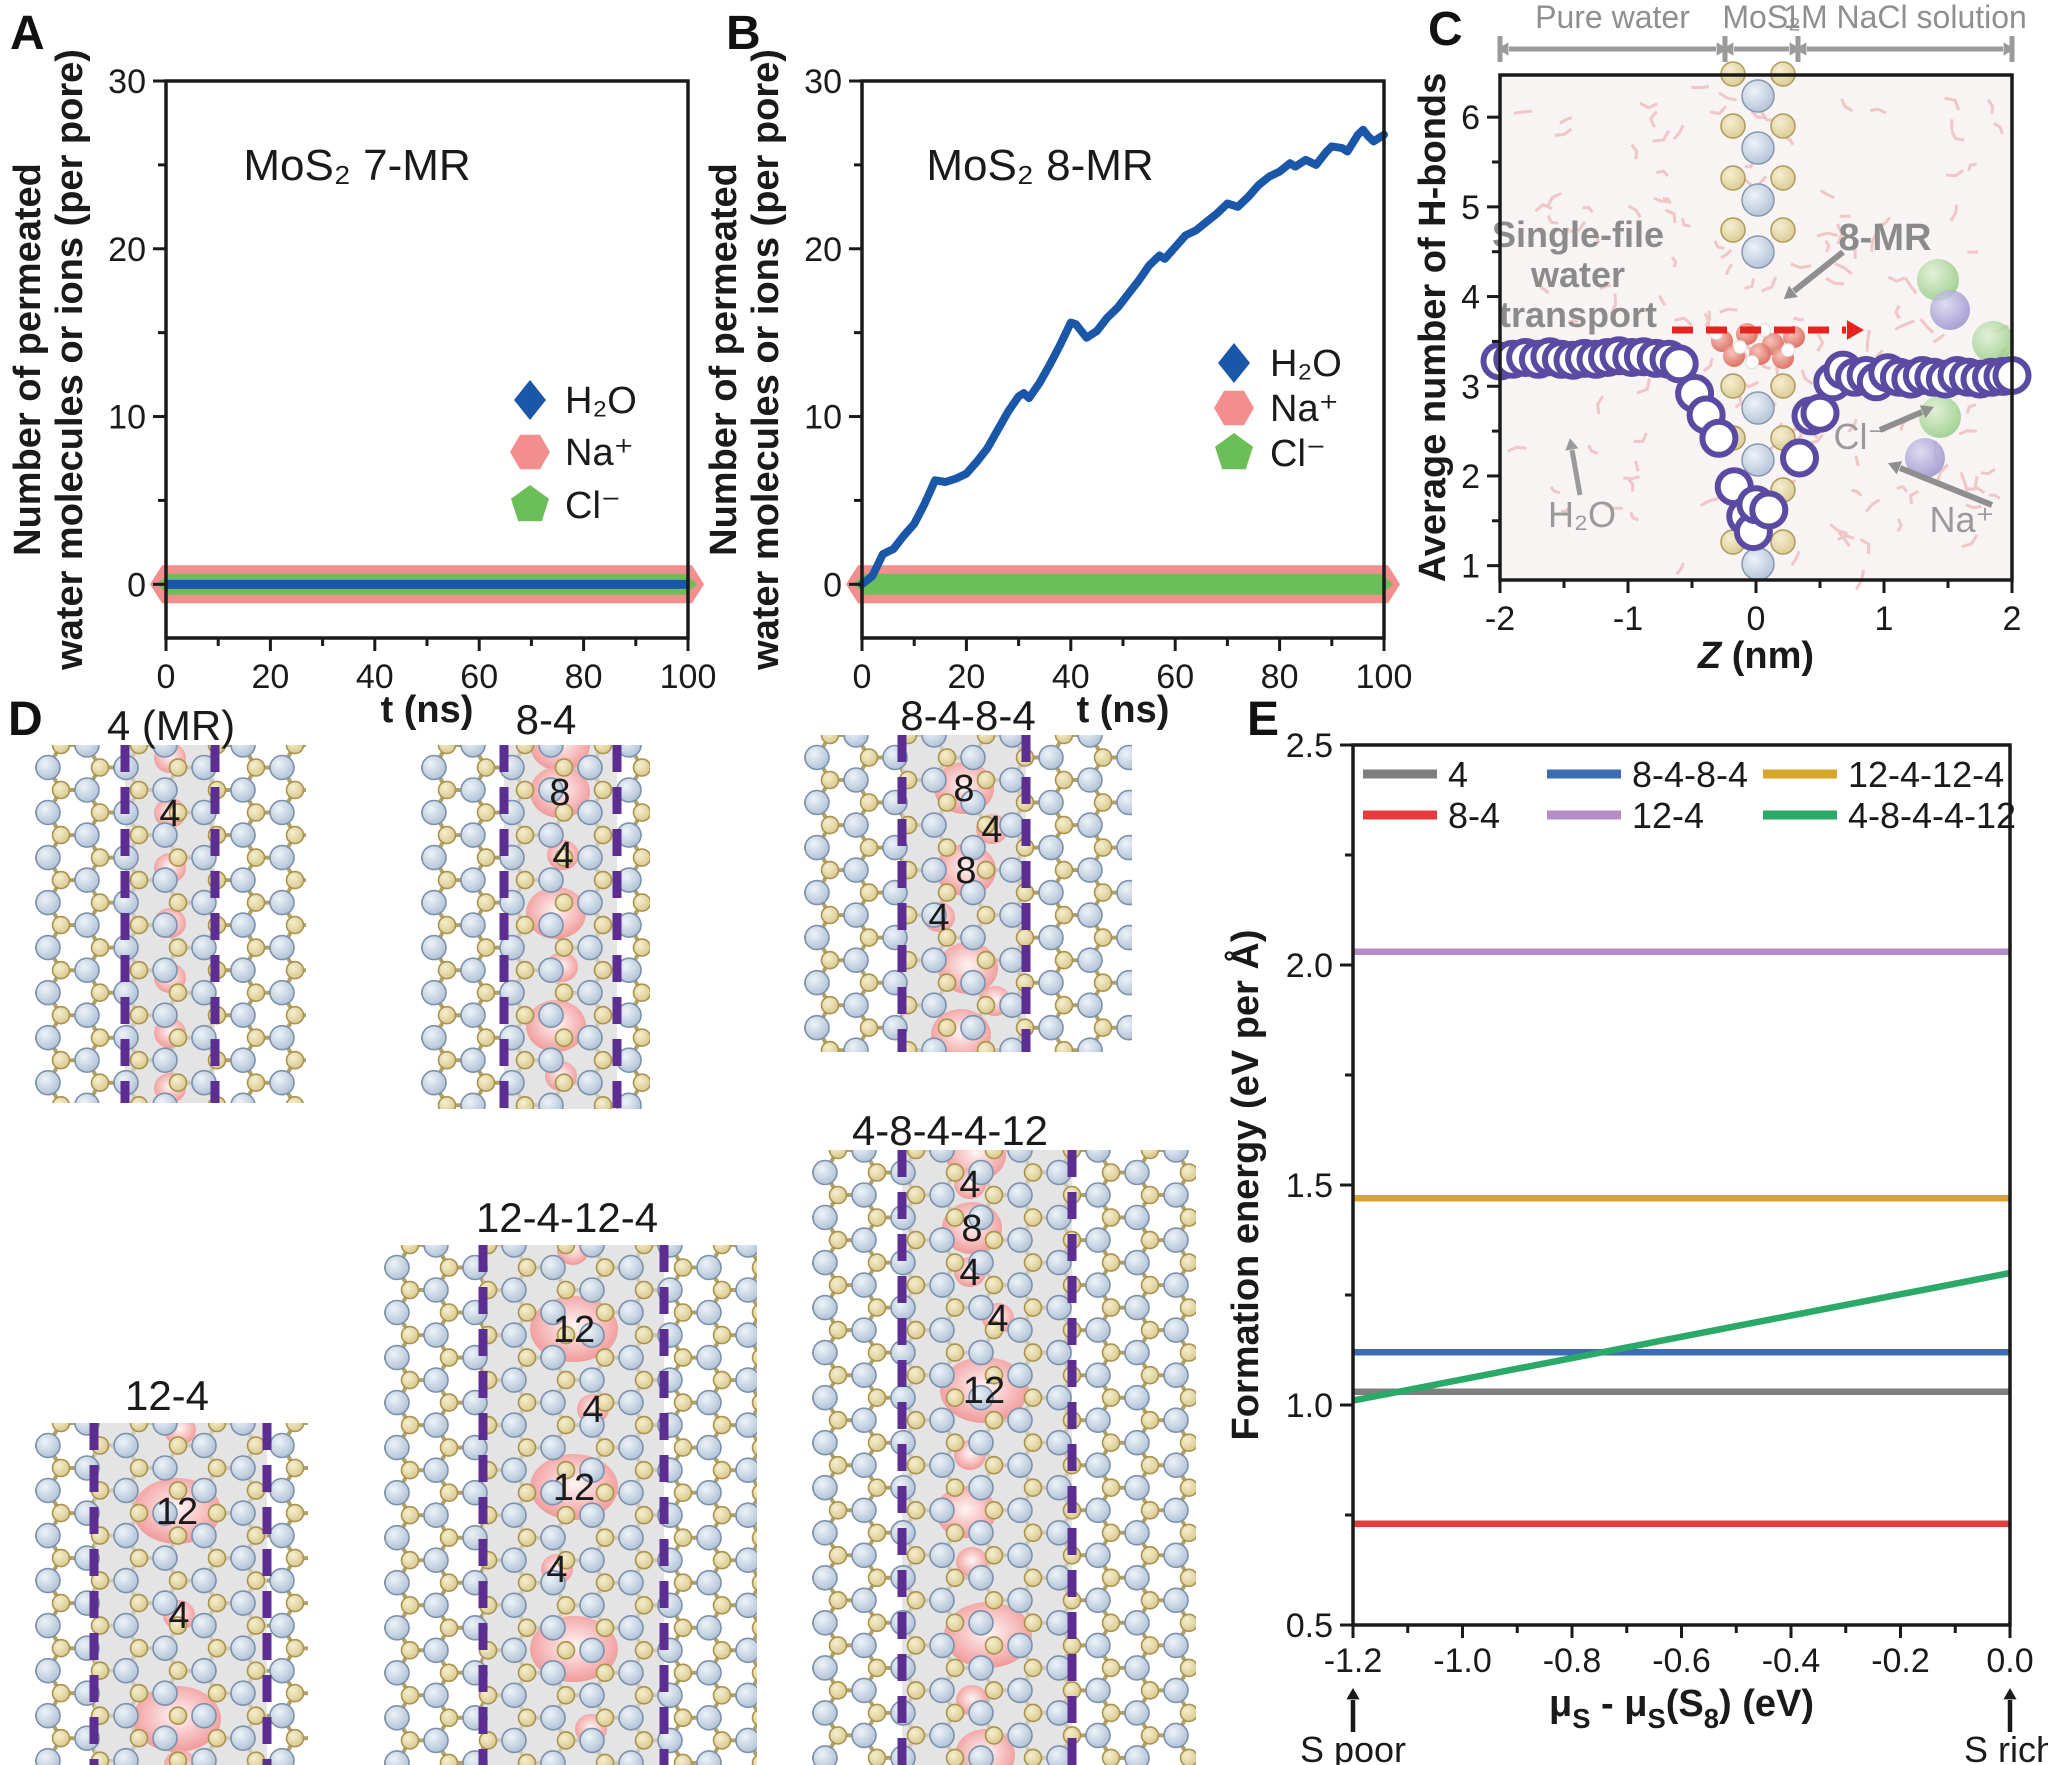 The width and height of the screenshot is (2048, 1765). What do you see at coordinates (1578, 234) in the screenshot?
I see `single-file-text: Single-file` at bounding box center [1578, 234].